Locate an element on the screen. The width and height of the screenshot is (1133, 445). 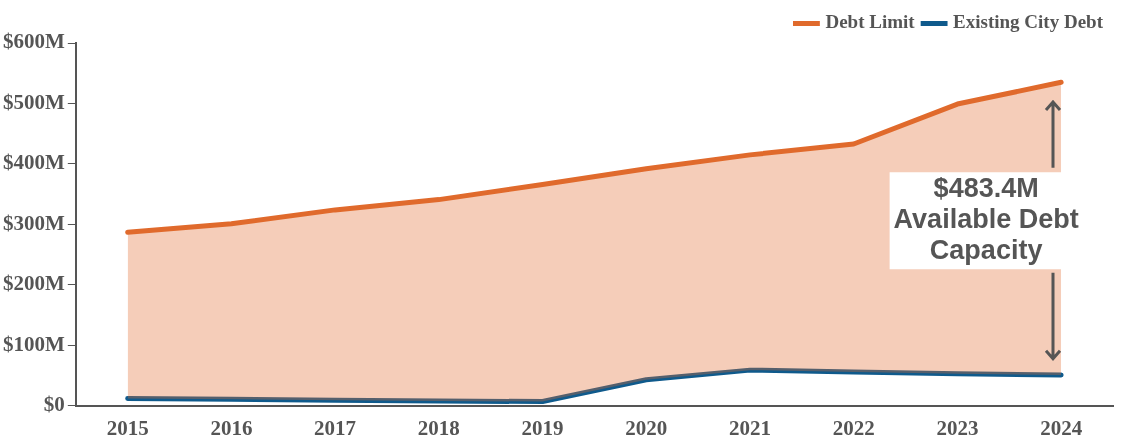
x-tick-label: 2023 is located at coordinates (957, 427).